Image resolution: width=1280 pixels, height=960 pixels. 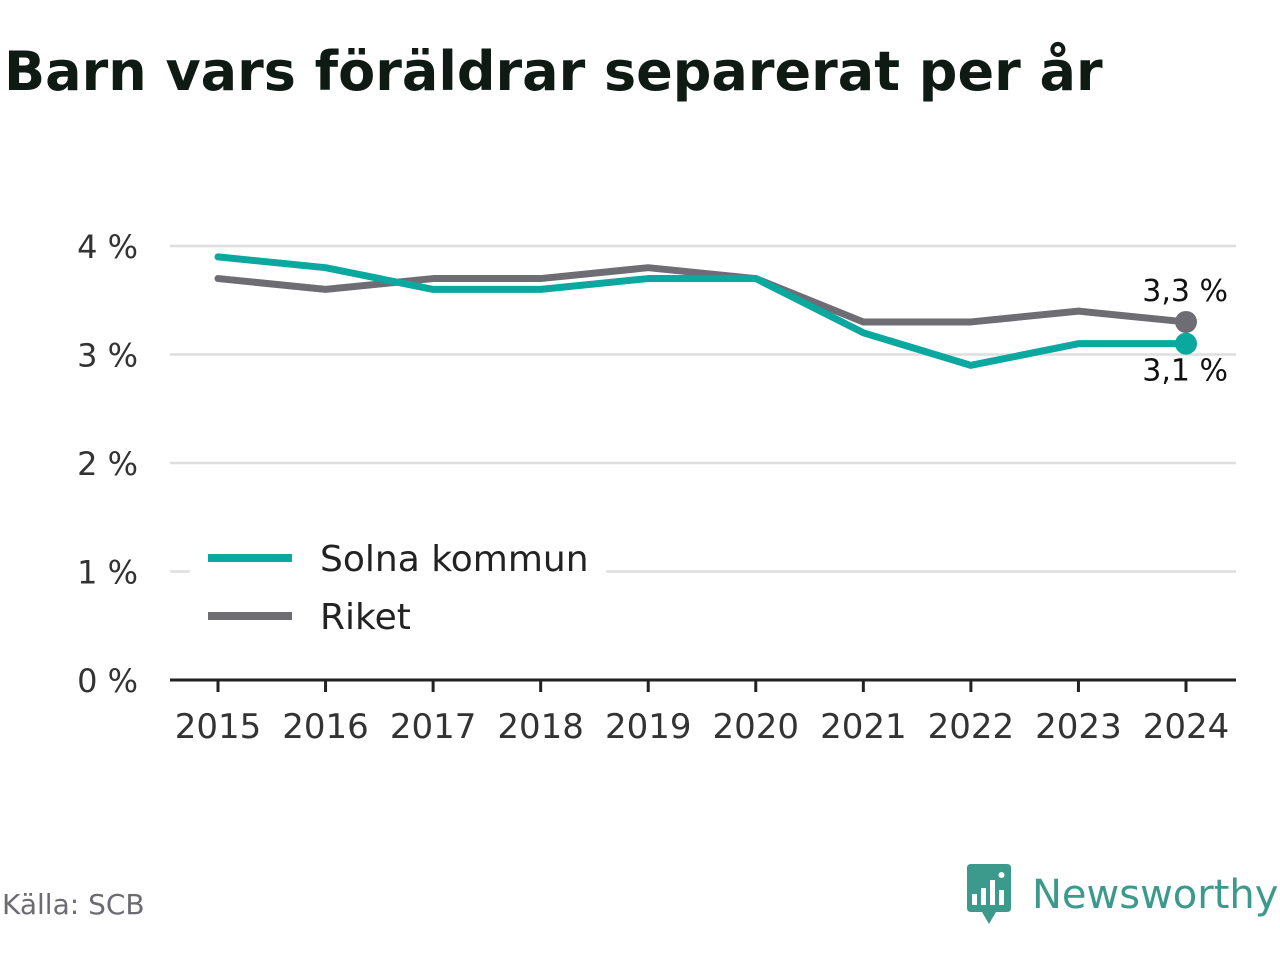 I want to click on legend-label: Solna kommun, so click(x=454, y=559).